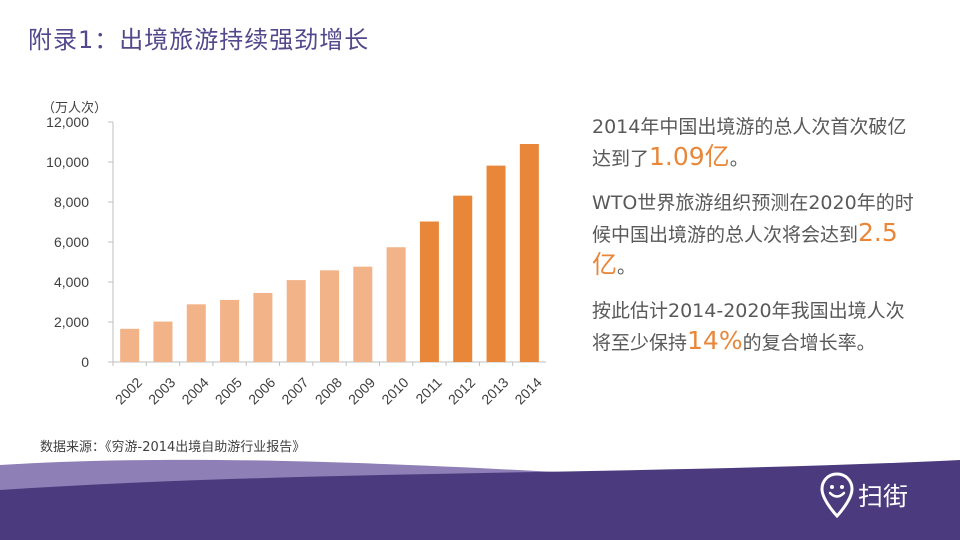 This screenshot has width=960, height=540. I want to click on x-tick-label: 2003, so click(161, 390).